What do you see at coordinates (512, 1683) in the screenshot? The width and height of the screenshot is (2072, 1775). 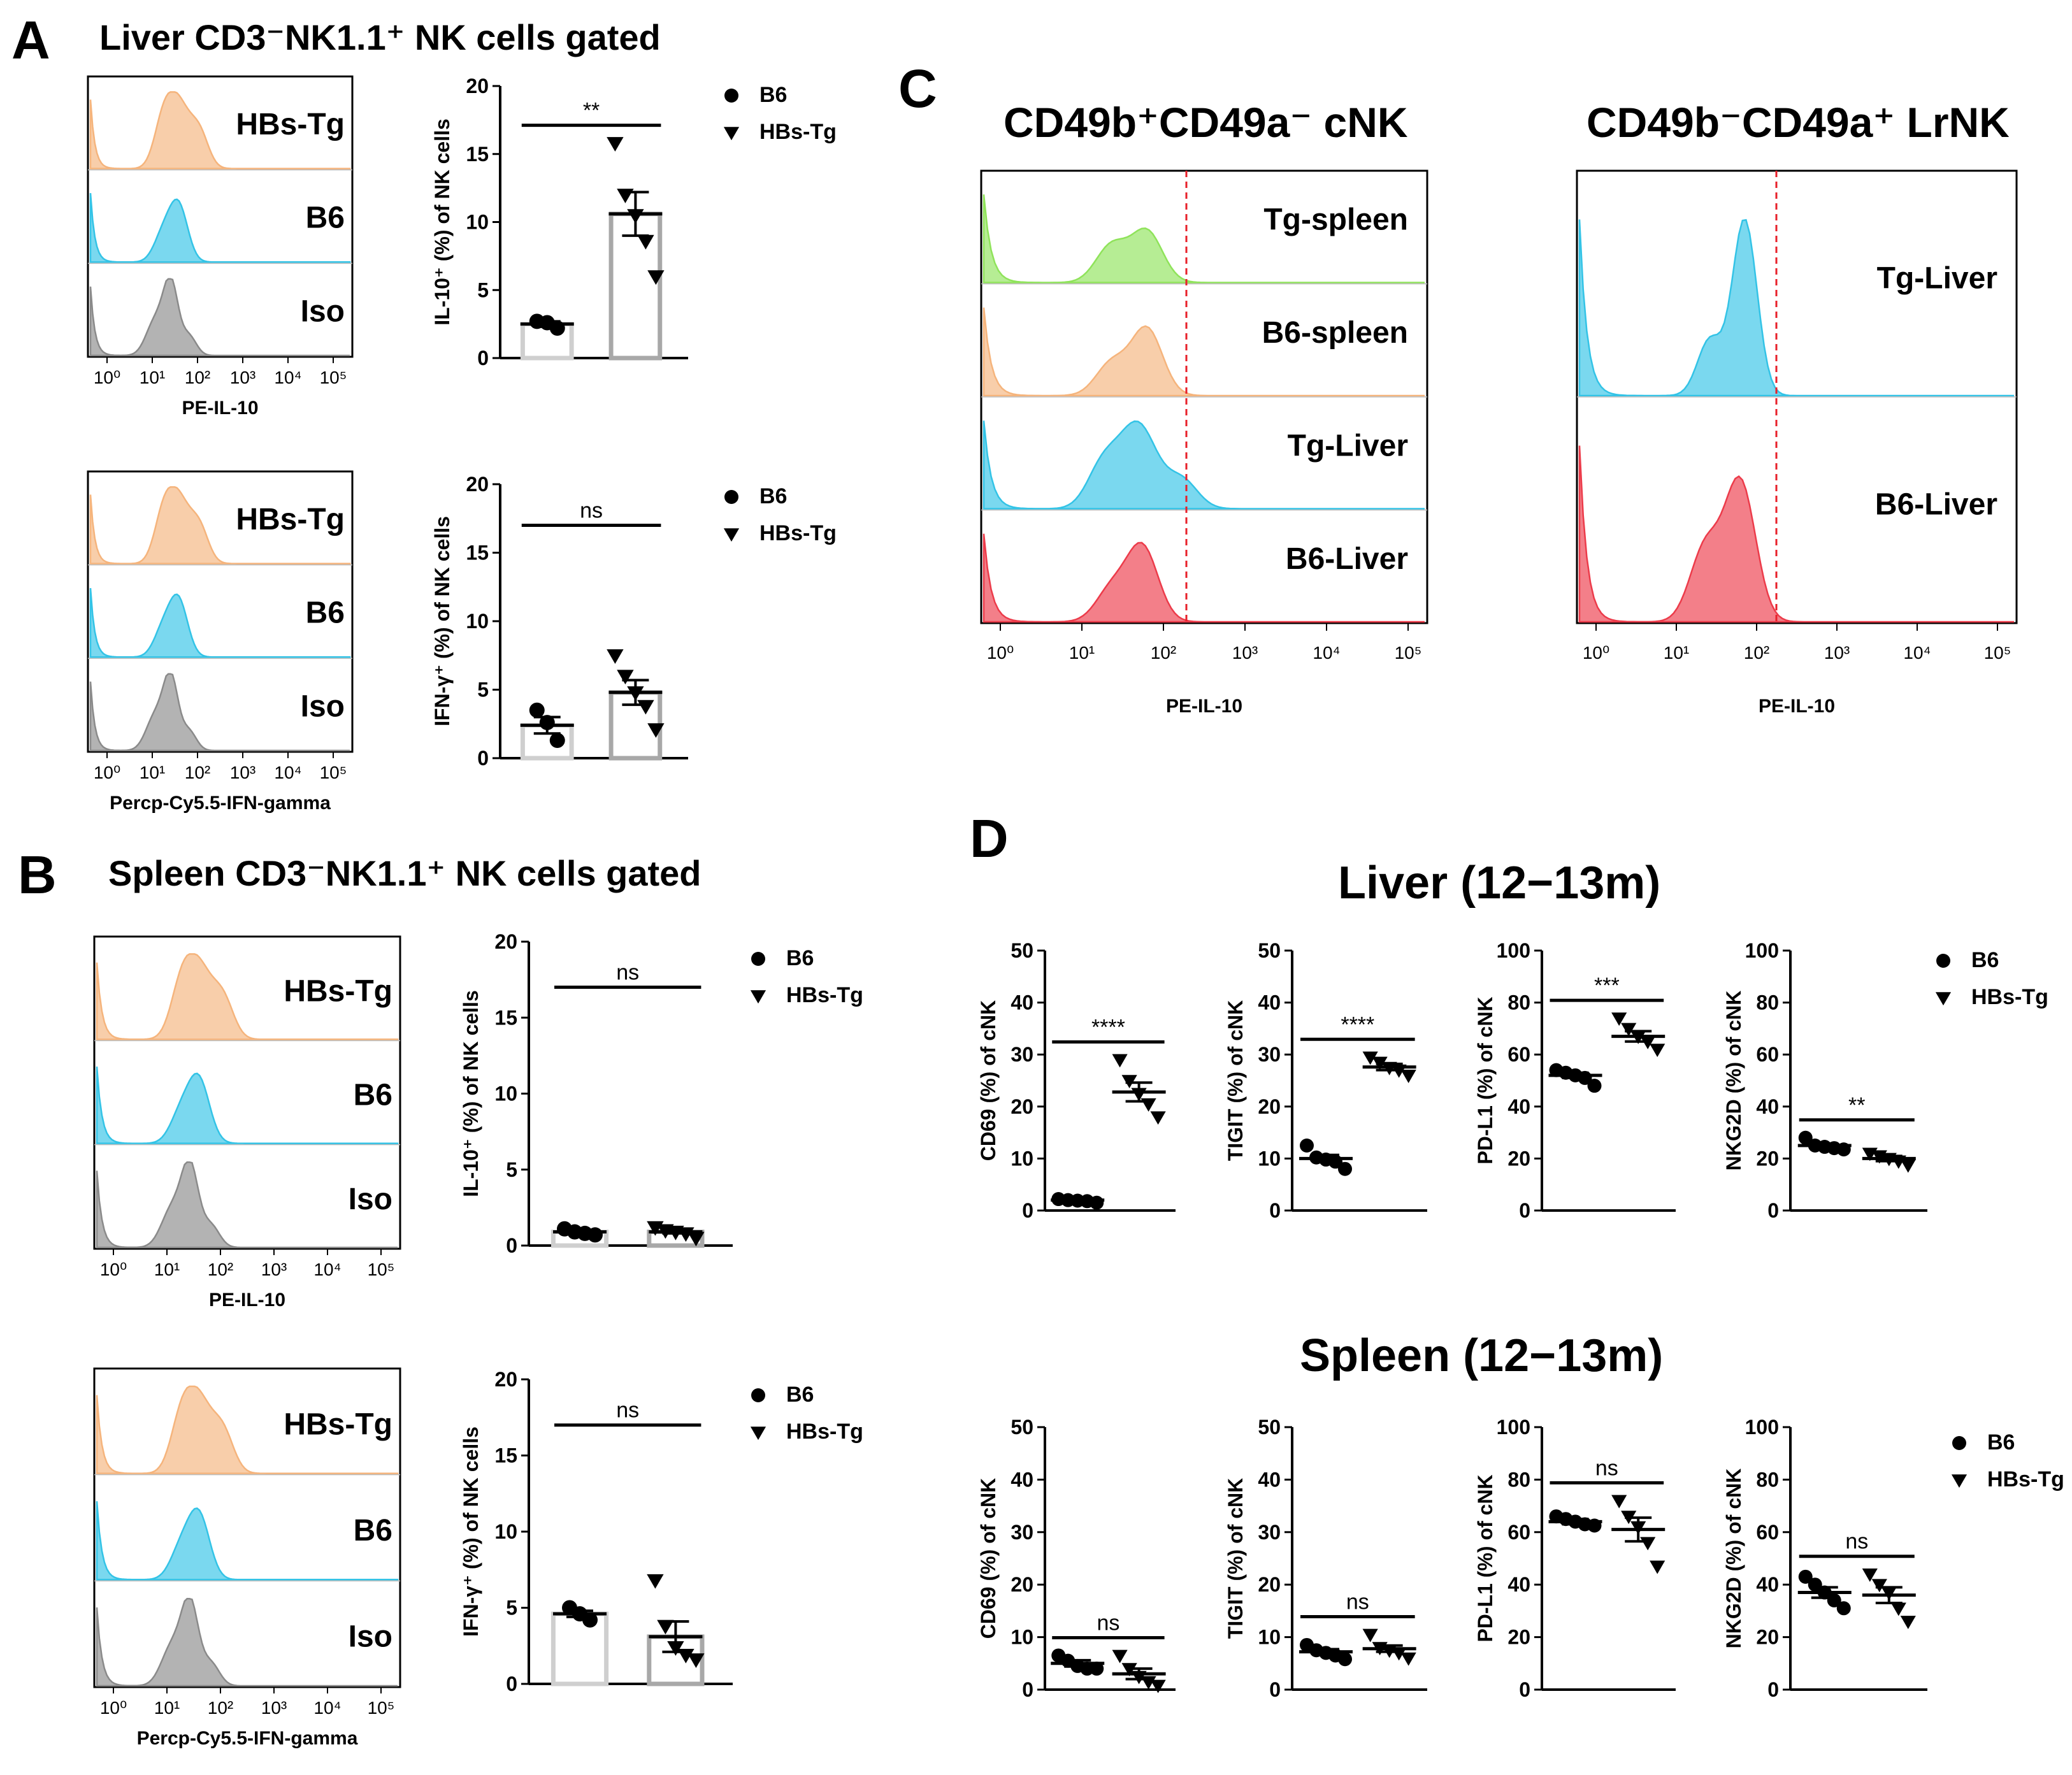 I see `b-ifn-y-tick-label: 0` at bounding box center [512, 1683].